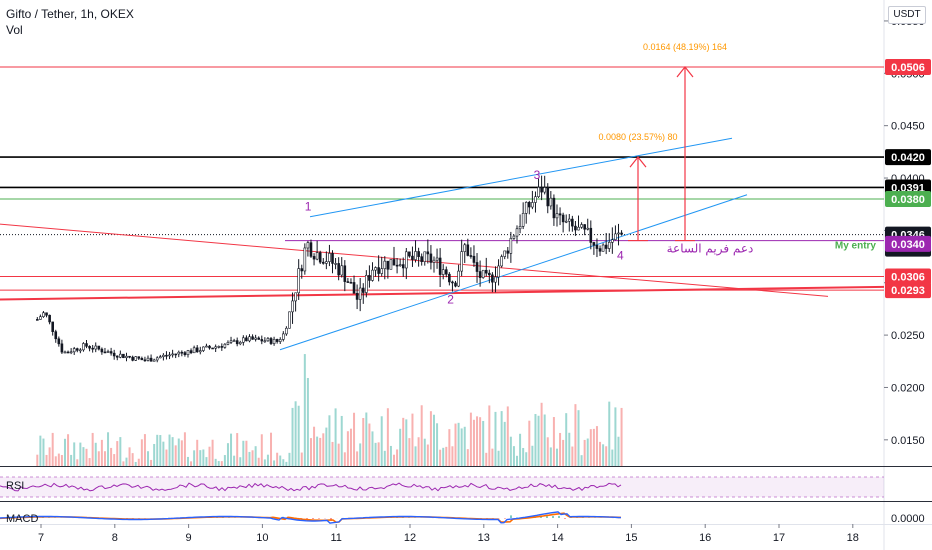 Image resolution: width=932 pixels, height=550 pixels. I want to click on time-tick-label: 10, so click(262, 538).